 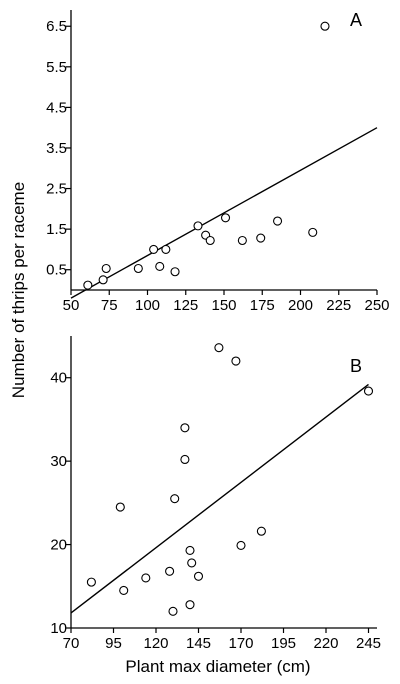 What do you see at coordinates (56, 229) in the screenshot?
I see `panel-a-y-tick-label: 1.5` at bounding box center [56, 229].